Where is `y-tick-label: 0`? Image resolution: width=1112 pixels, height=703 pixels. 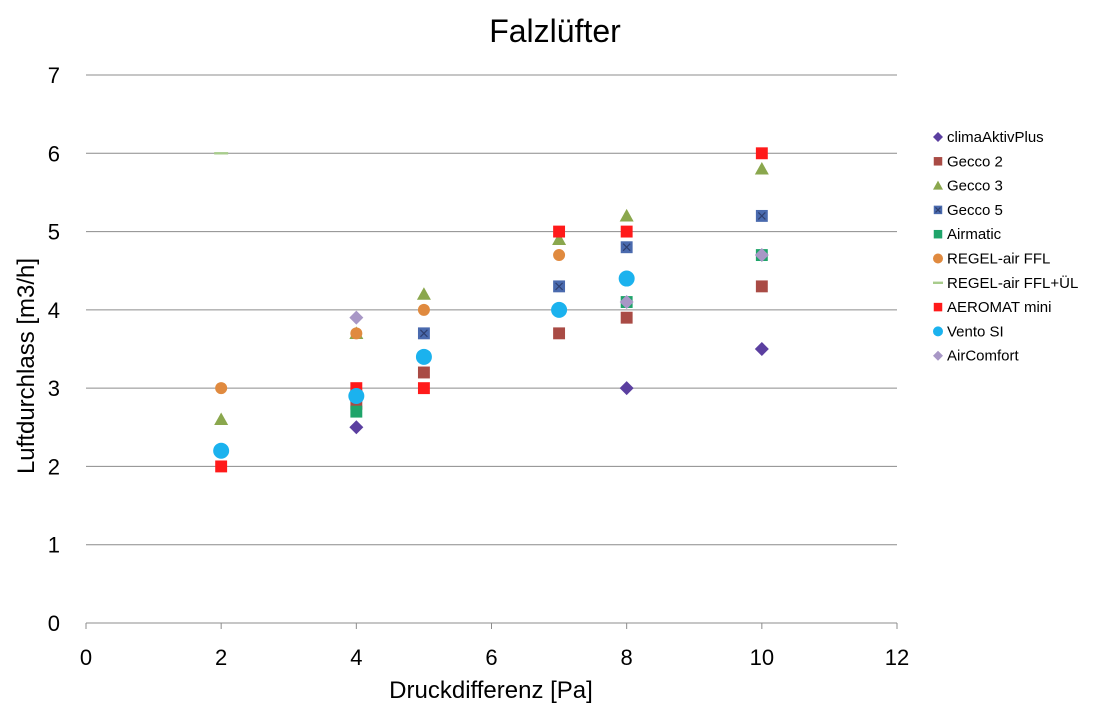 y-tick-label: 0 is located at coordinates (54, 623).